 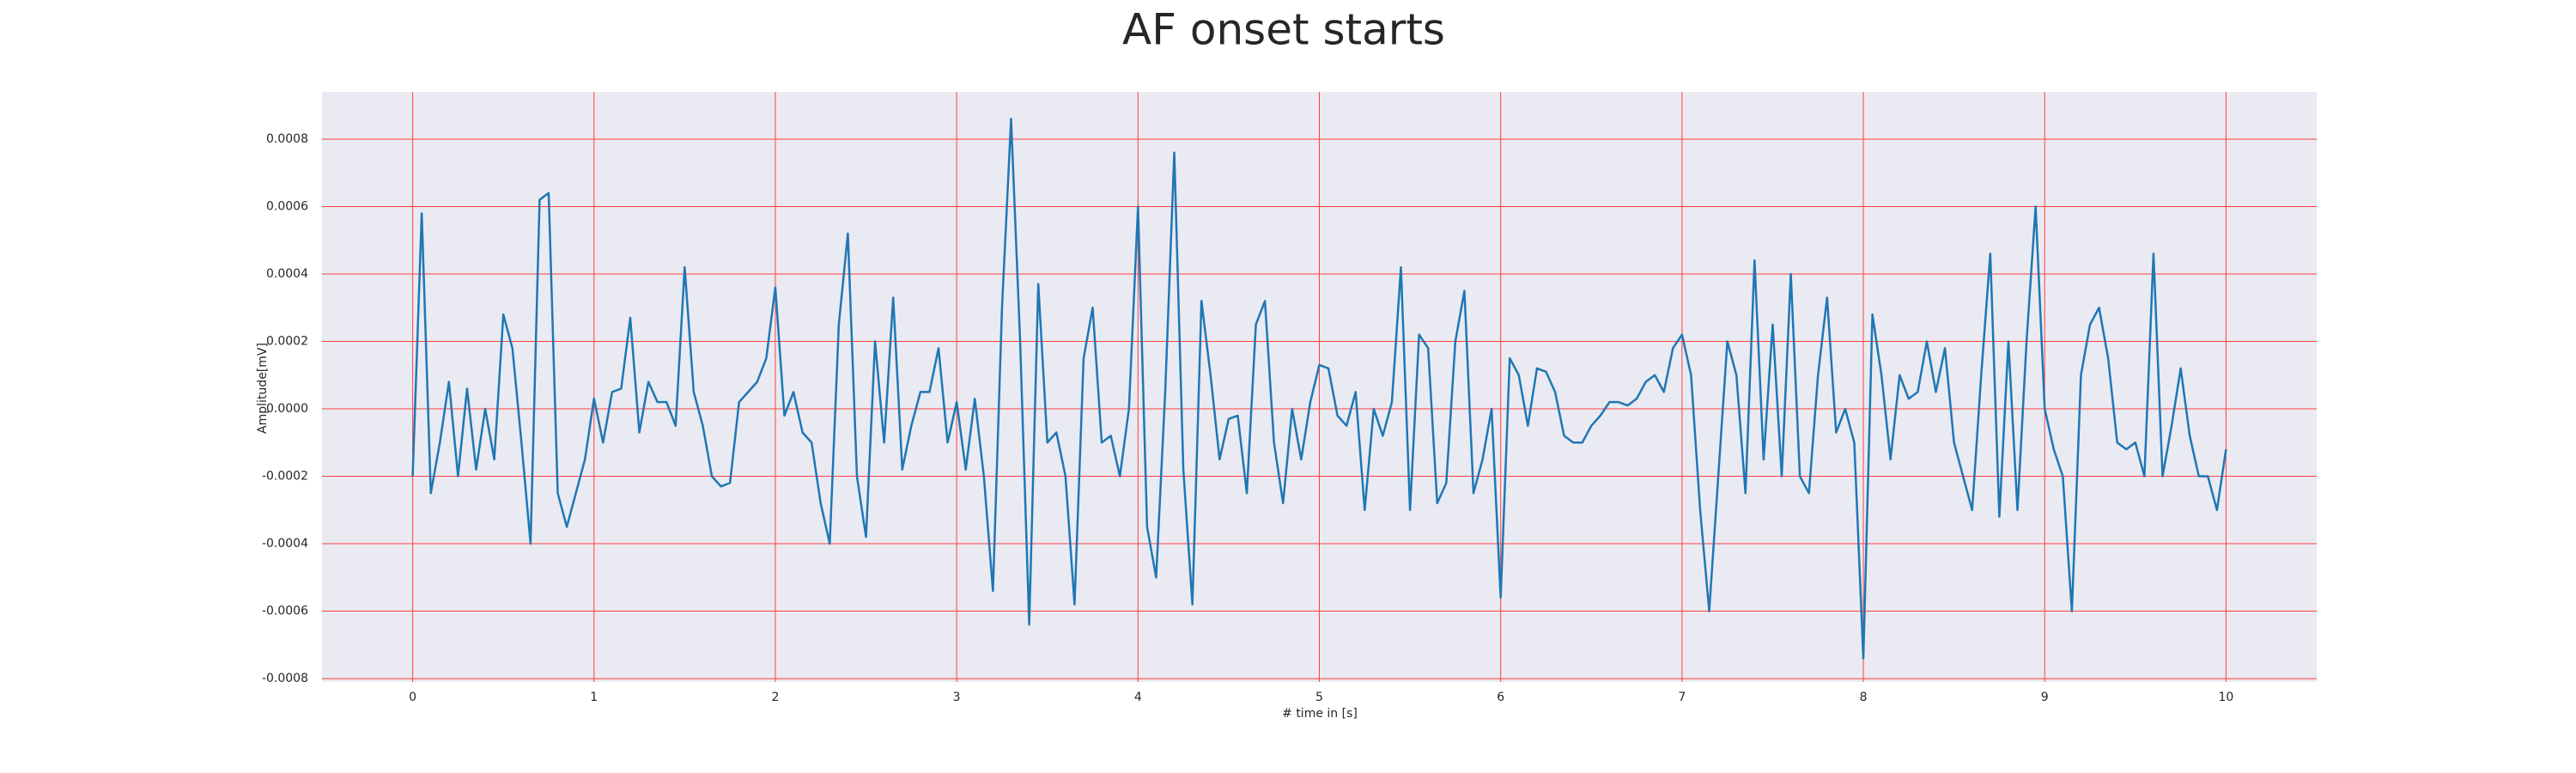 I want to click on x-tick-label: 1, so click(x=594, y=697).